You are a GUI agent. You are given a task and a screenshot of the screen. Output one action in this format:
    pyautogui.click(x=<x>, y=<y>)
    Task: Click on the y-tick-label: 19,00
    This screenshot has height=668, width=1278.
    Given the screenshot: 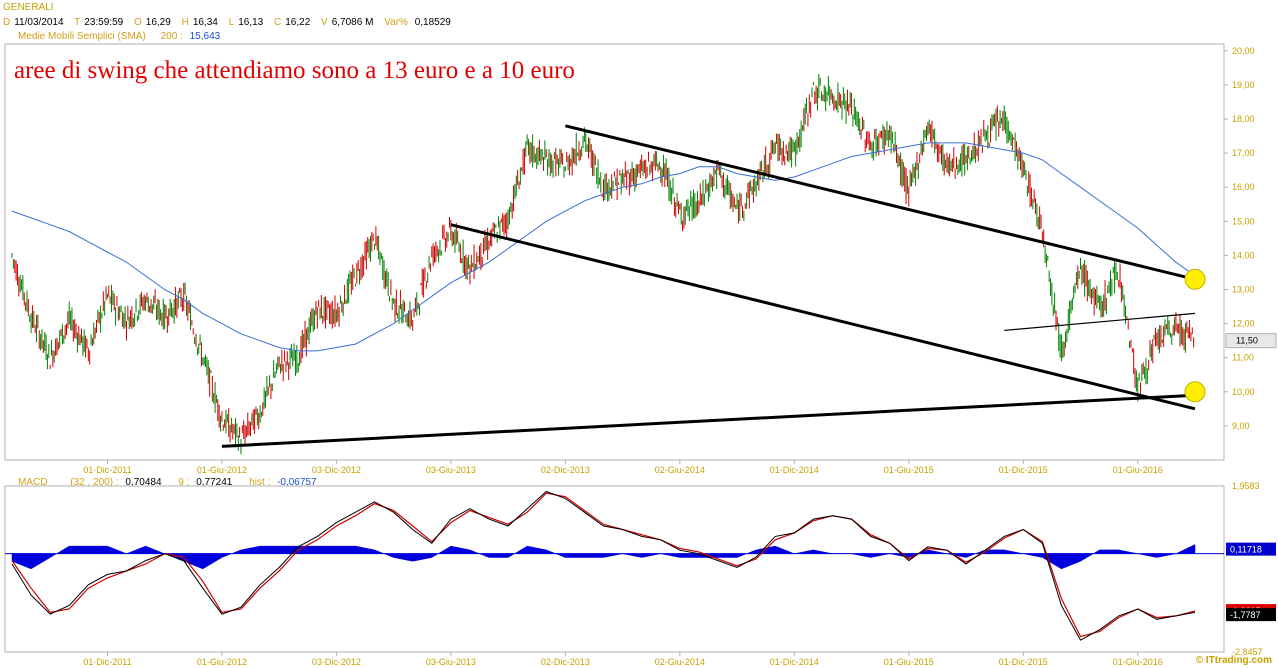 What is the action you would take?
    pyautogui.click(x=1243, y=85)
    